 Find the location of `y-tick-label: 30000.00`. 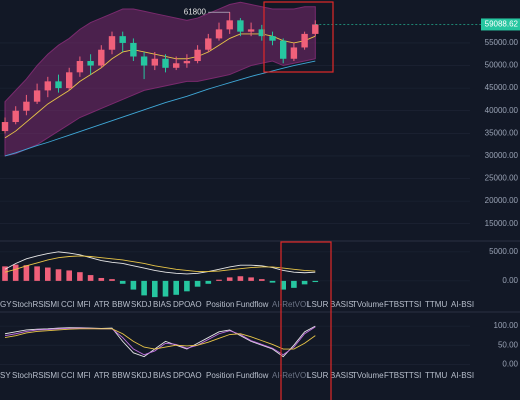

y-tick-label: 30000.00 is located at coordinates (502, 155).